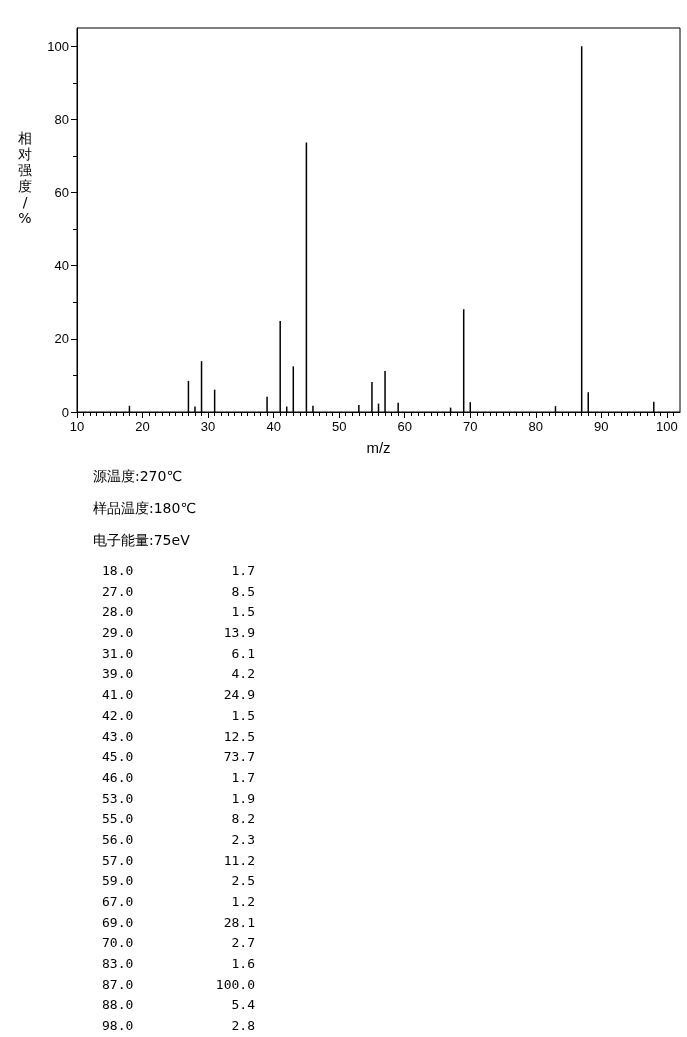 The height and width of the screenshot is (1037, 687). What do you see at coordinates (65, 412) in the screenshot?
I see `y-tick-label: 0` at bounding box center [65, 412].